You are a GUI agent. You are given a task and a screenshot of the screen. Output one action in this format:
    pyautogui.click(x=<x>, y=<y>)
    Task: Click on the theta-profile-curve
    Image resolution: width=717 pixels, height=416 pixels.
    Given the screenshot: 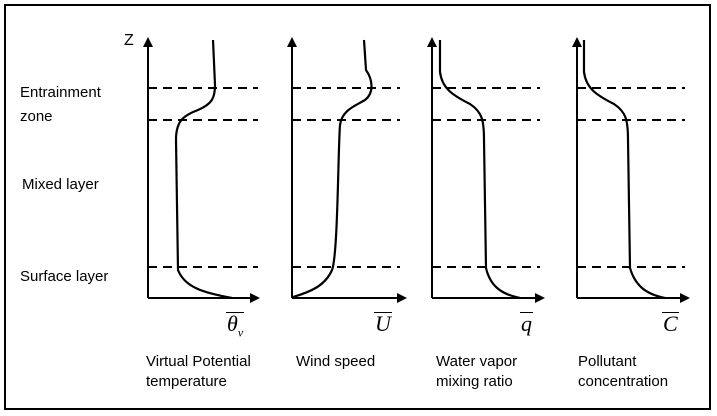 What is the action you would take?
    pyautogui.click(x=203, y=169)
    